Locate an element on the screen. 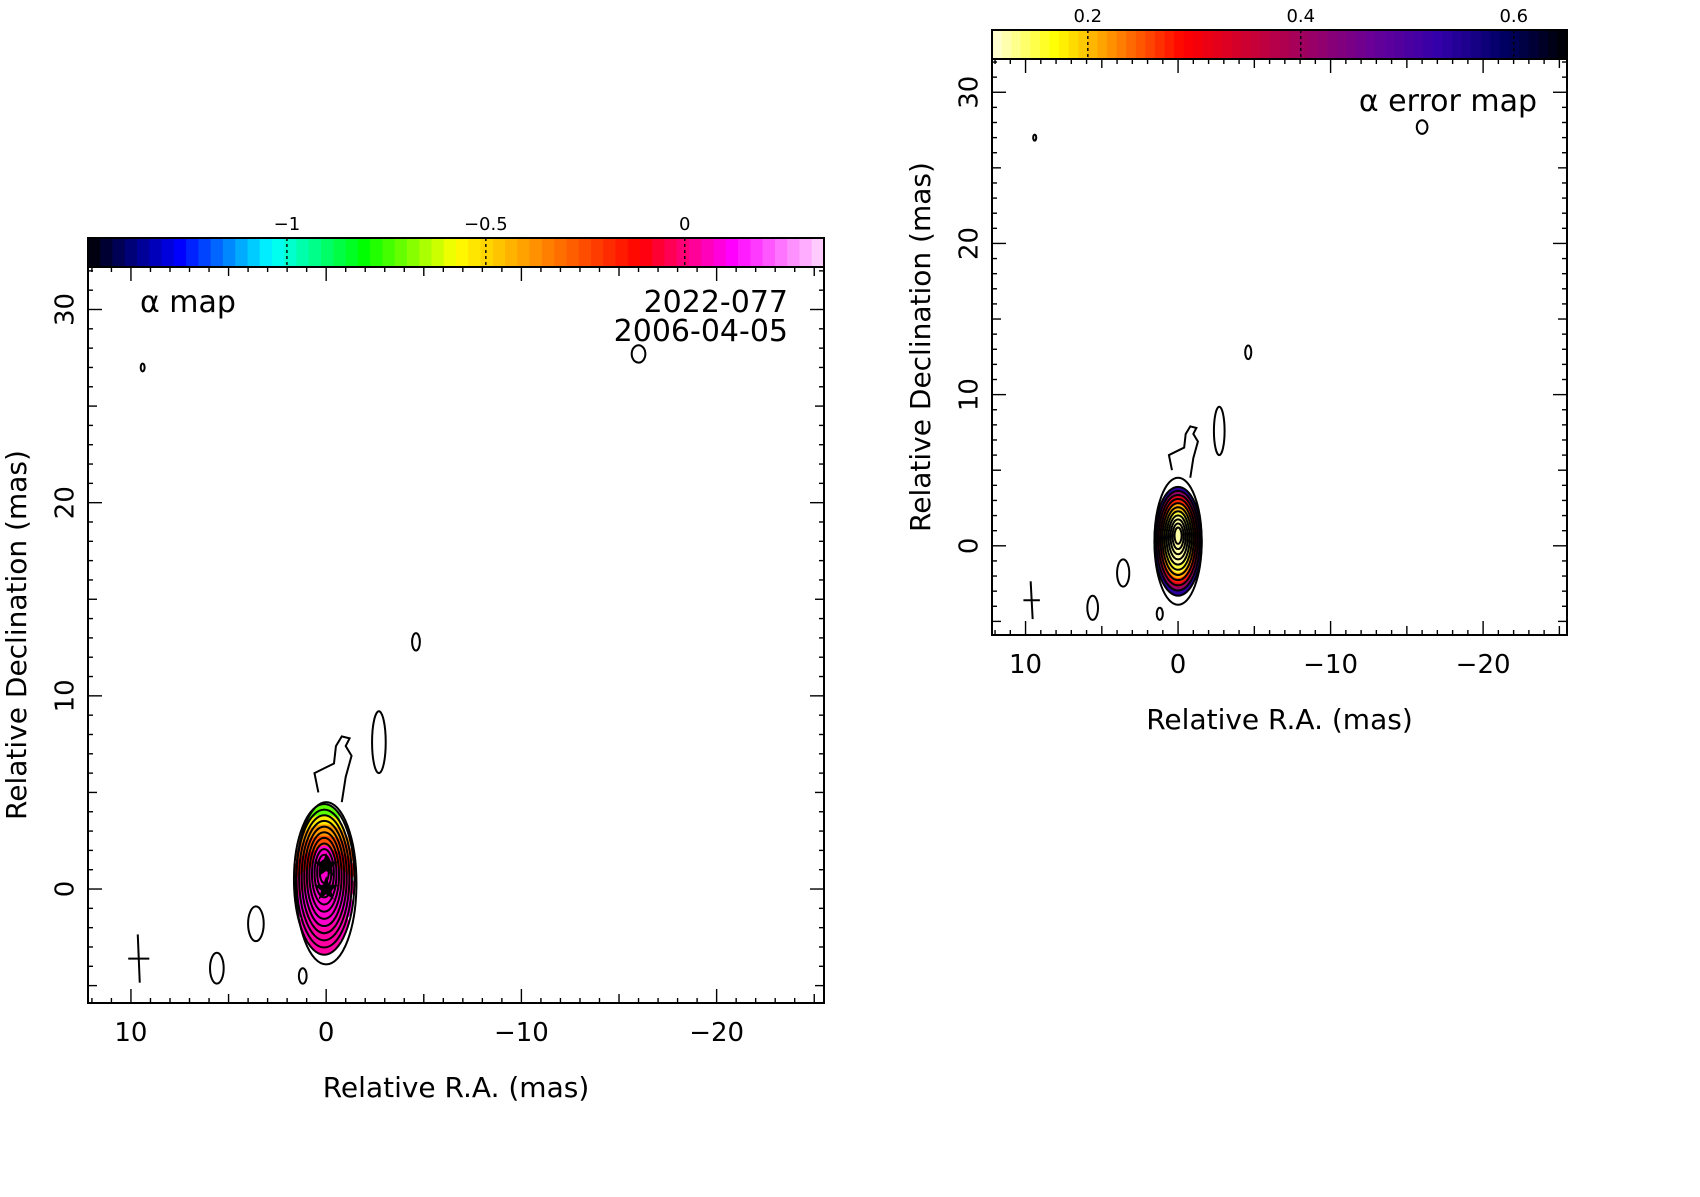 The height and width of the screenshot is (1197, 1700). error-colorbar-tick-label: 0.6 is located at coordinates (1513, 16).